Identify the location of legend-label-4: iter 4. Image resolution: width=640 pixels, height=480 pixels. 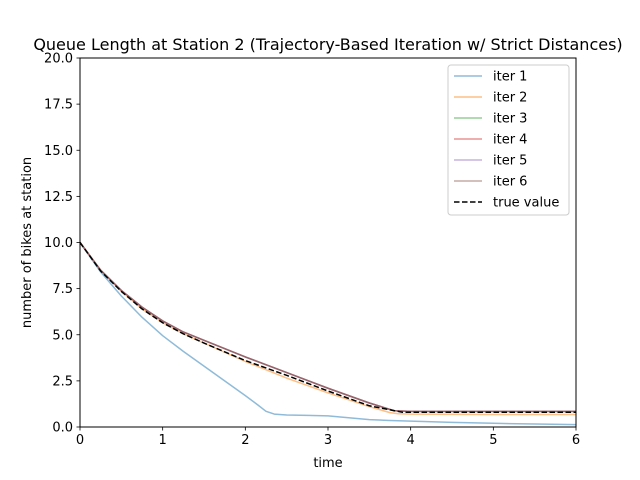
(510, 140).